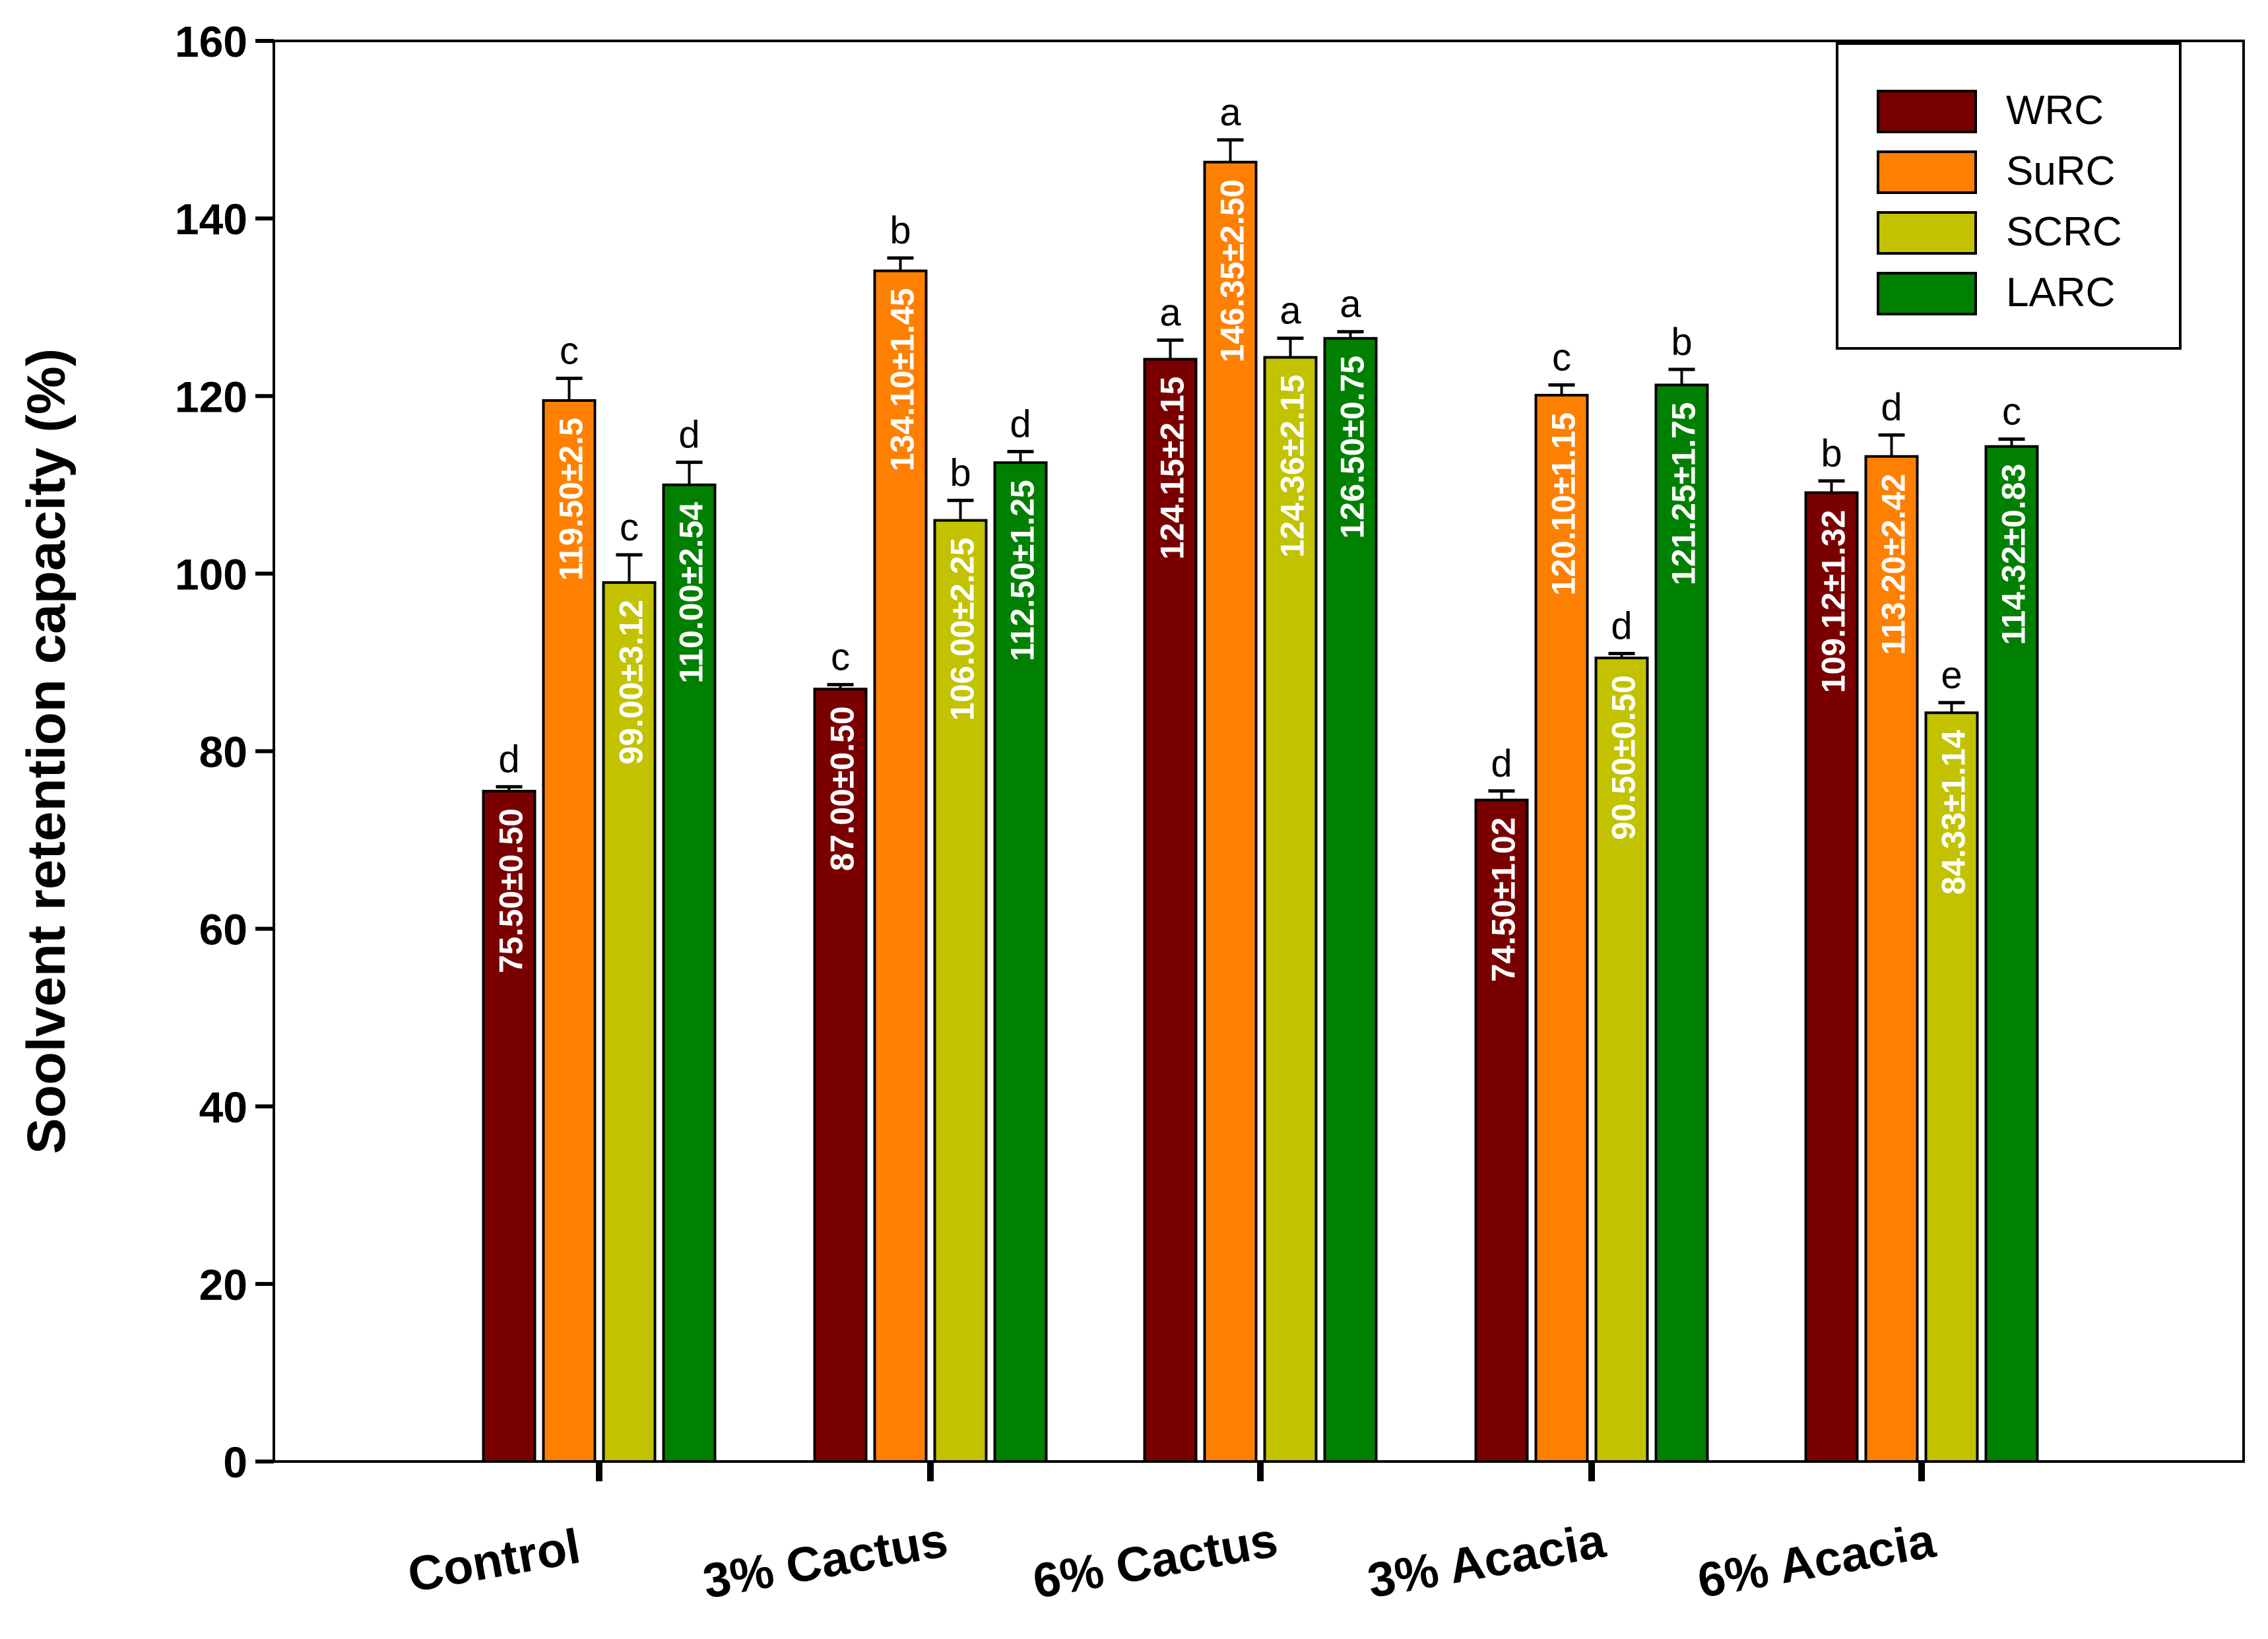 The width and height of the screenshot is (2268, 1639). Describe the element at coordinates (1816, 1560) in the screenshot. I see `x-tick-label: 6% Acacia` at that location.